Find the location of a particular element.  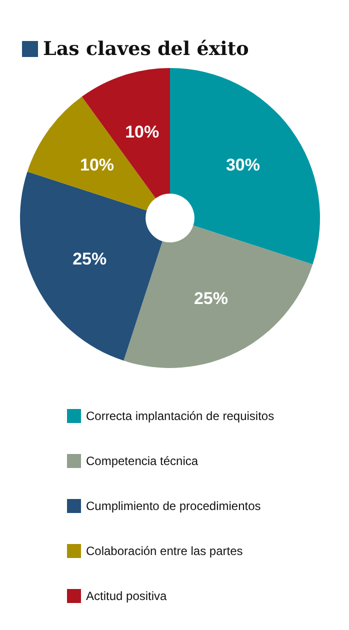

legend-label: Colaboración entre las partes is located at coordinates (164, 551).